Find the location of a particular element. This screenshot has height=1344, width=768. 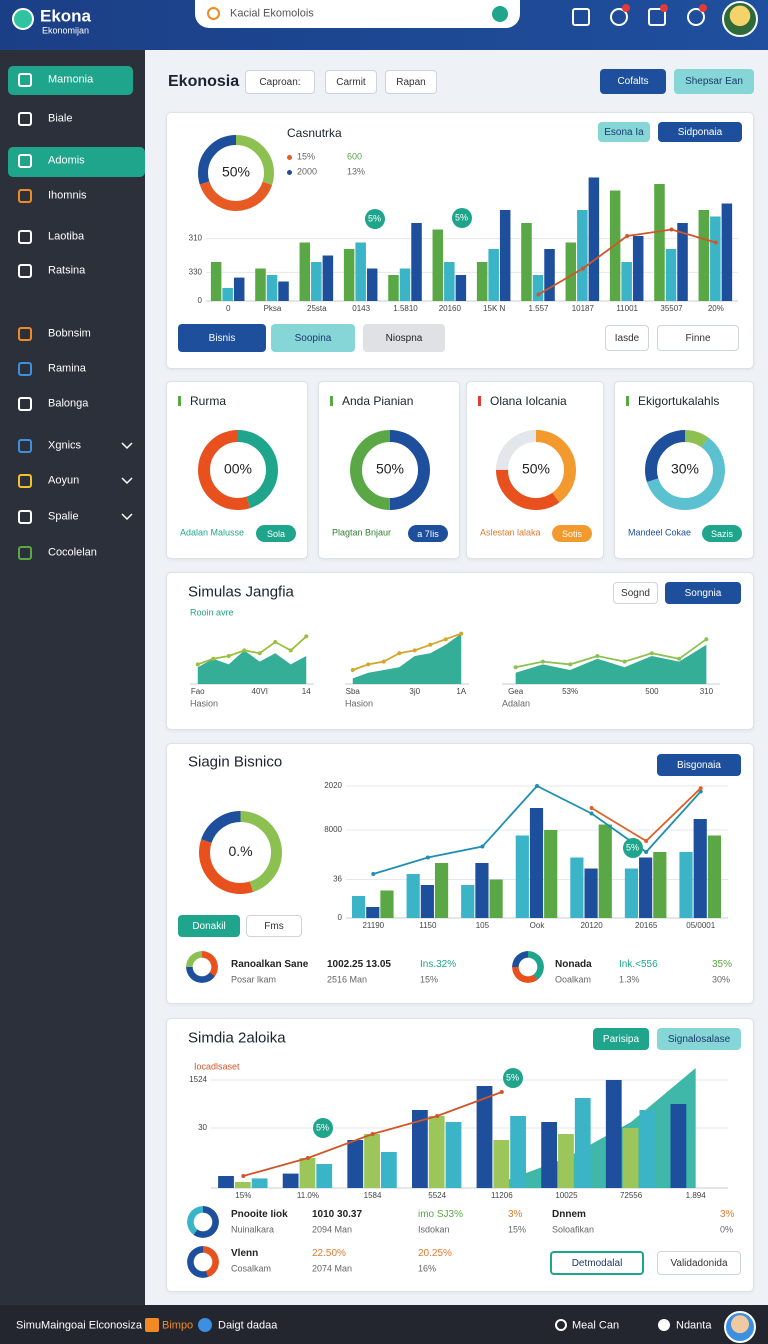

button: Sazis is located at coordinates (722, 533).